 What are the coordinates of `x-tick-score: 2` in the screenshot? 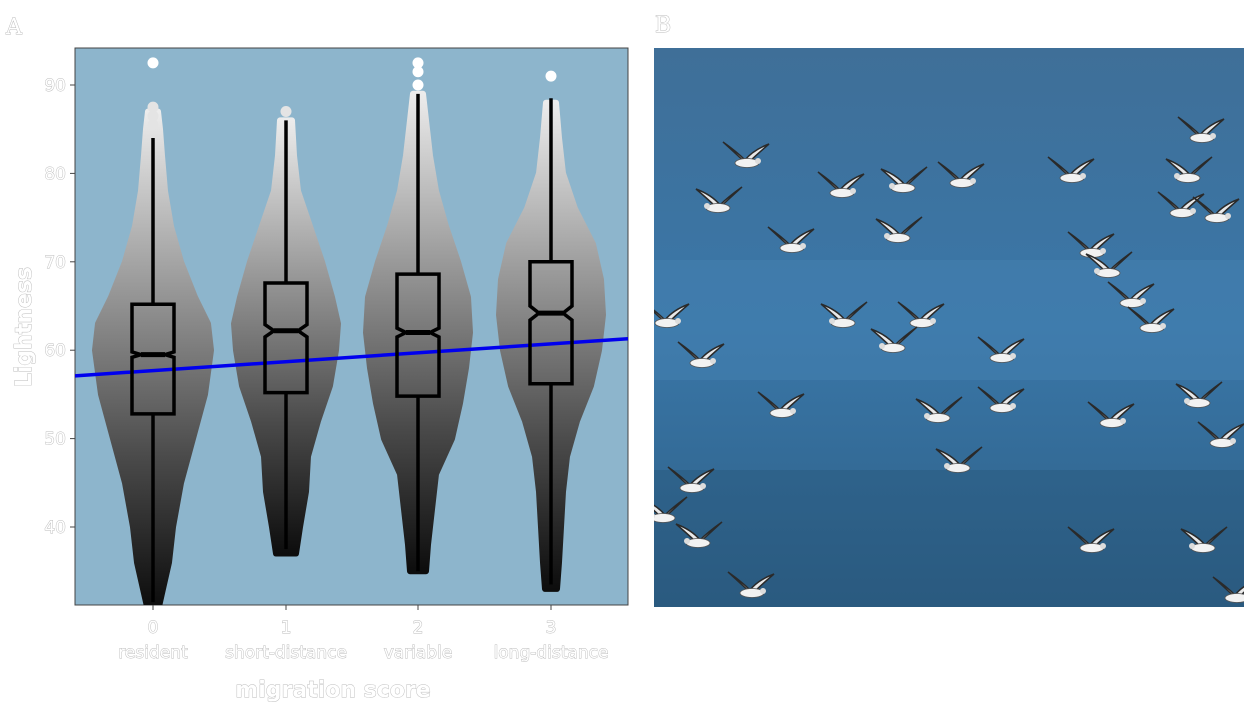 It's located at (418, 628).